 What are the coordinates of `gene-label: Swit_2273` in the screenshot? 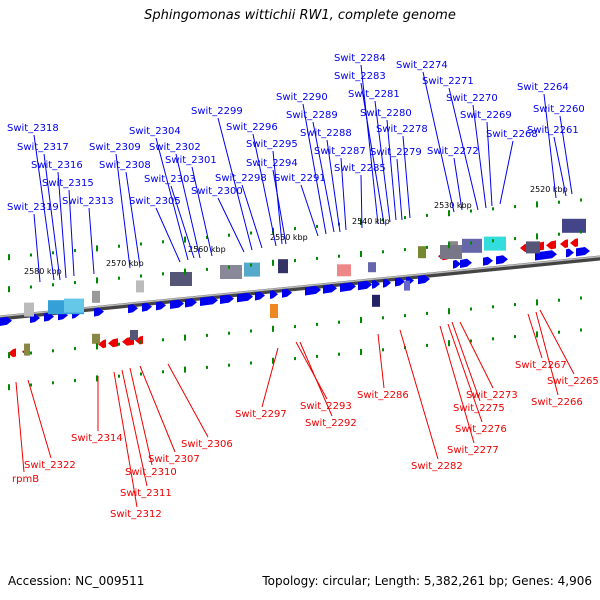 It's located at (492, 395).